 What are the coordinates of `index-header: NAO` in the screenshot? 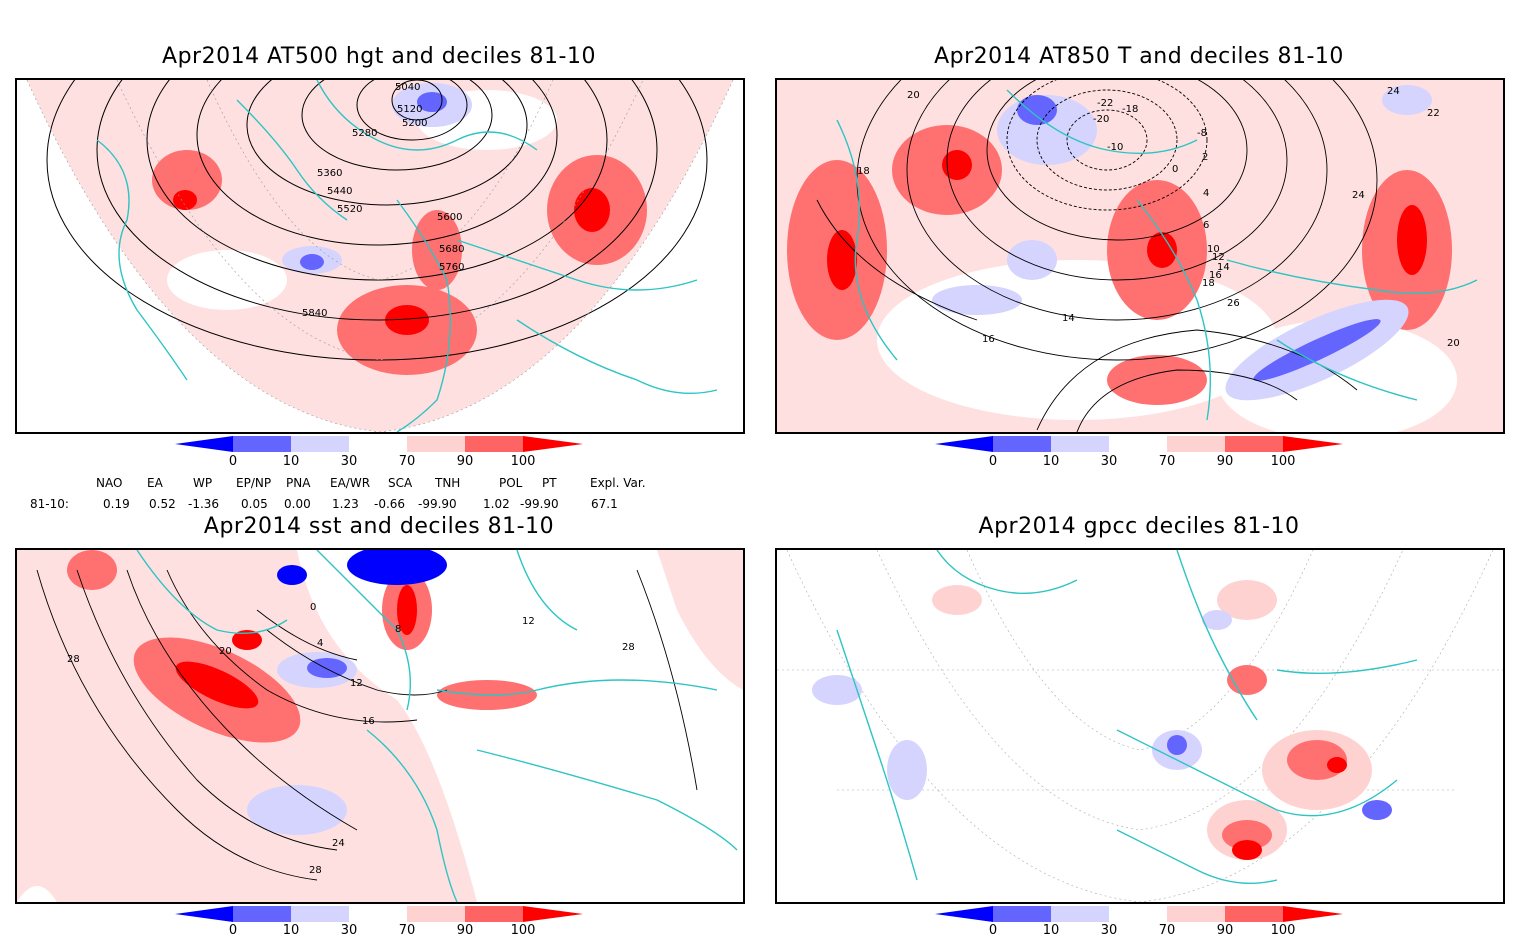 It's located at (109, 483).